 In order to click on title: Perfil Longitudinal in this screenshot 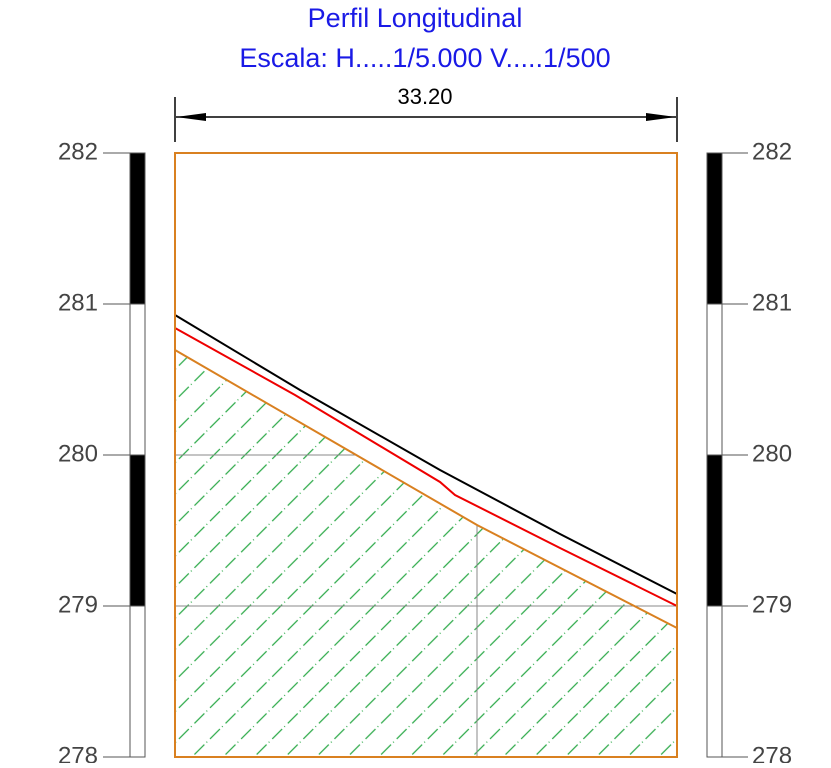, I will do `click(415, 18)`.